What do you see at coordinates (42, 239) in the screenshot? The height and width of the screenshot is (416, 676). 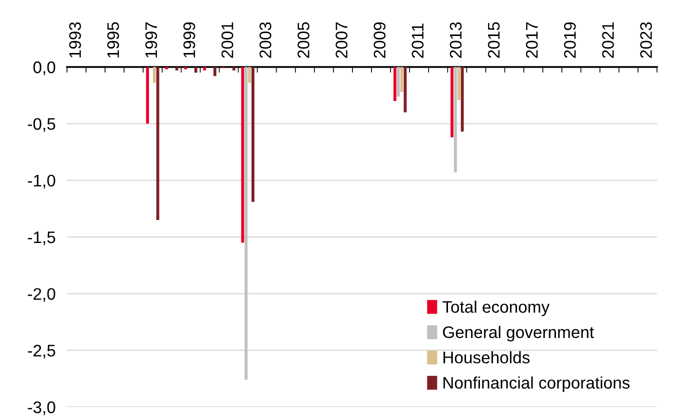 I see `y-tick-label: -1,5` at bounding box center [42, 239].